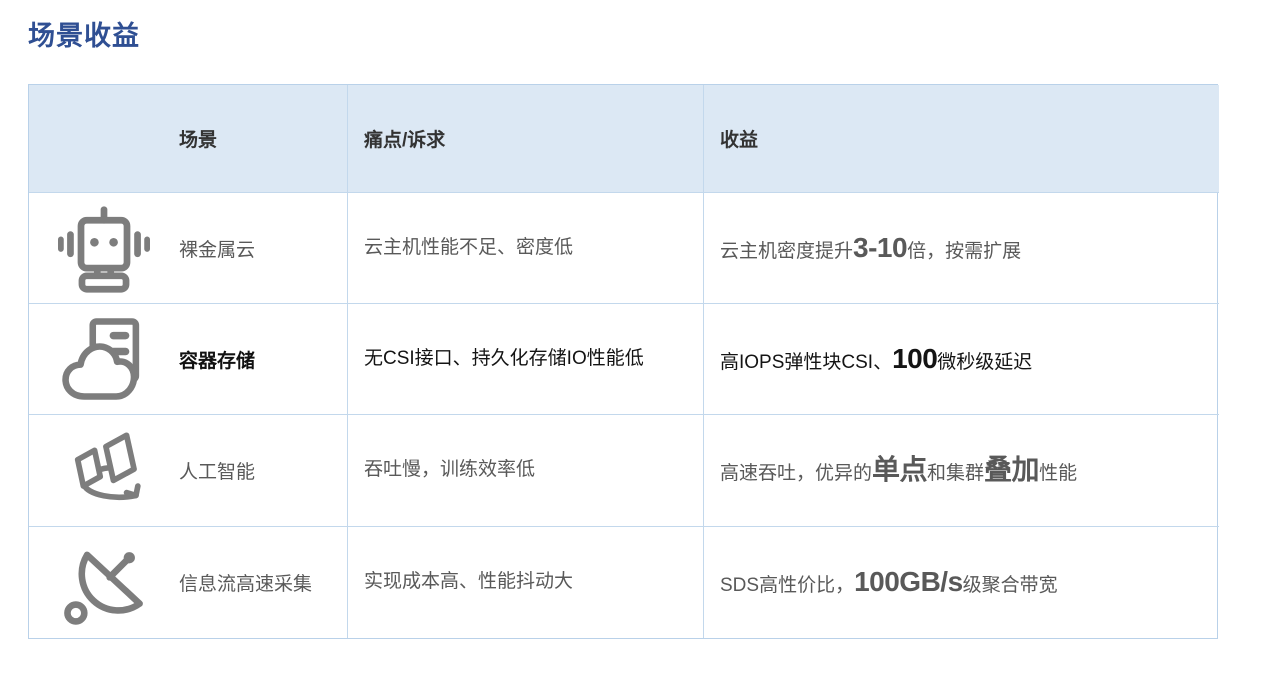  Describe the element at coordinates (526, 139) in the screenshot. I see `header-pain-cell: 痛点/诉求` at that location.